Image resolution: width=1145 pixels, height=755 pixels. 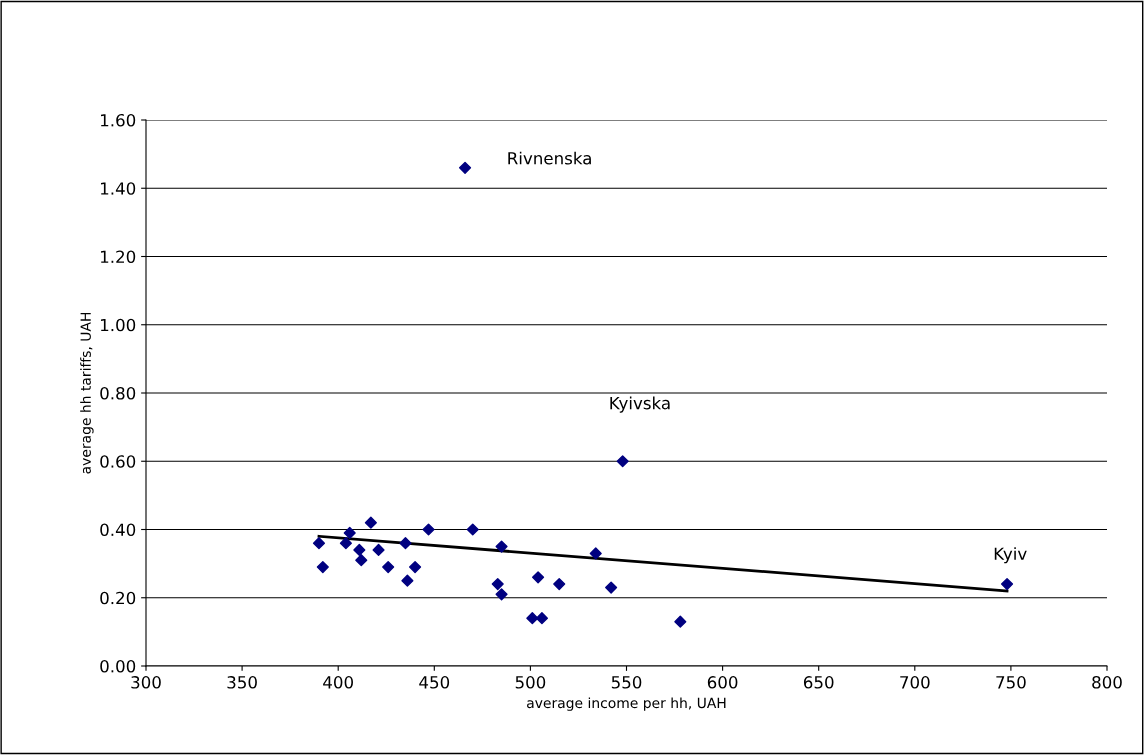 What do you see at coordinates (338, 682) in the screenshot?
I see `x-tick-label: 400` at bounding box center [338, 682].